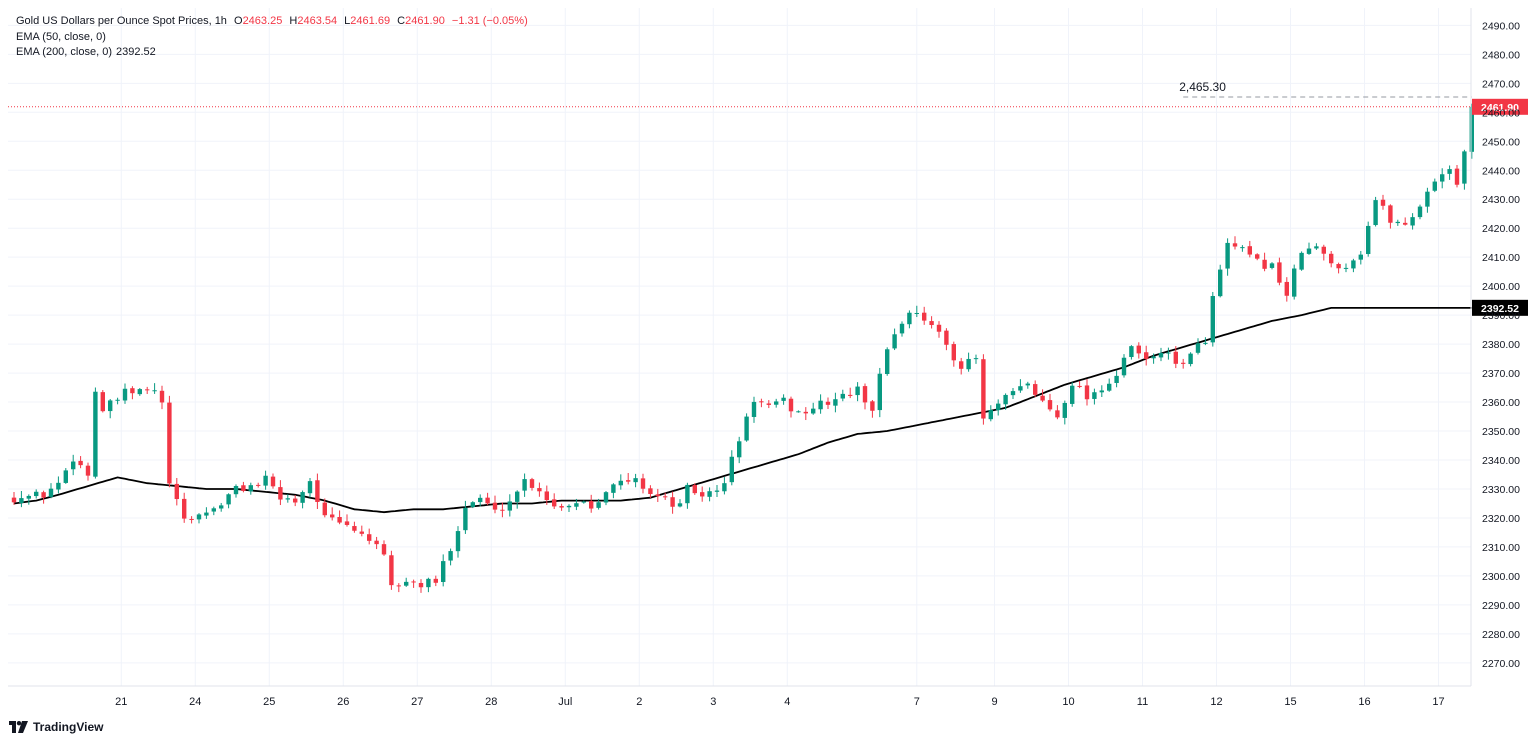  What do you see at coordinates (565, 702) in the screenshot?
I see `x-tick-label: Jul` at bounding box center [565, 702].